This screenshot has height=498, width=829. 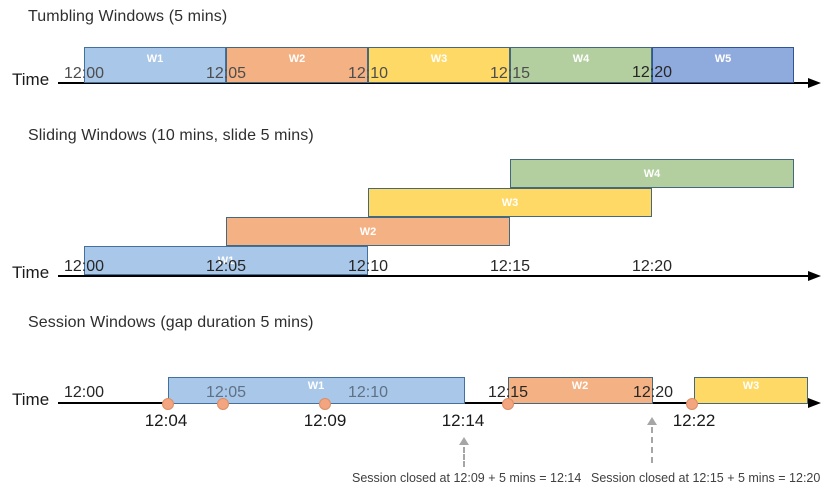 What do you see at coordinates (467, 478) in the screenshot?
I see `session-close-annotation-left: Session closed at 12:09 + 5 mins = 12:14` at bounding box center [467, 478].